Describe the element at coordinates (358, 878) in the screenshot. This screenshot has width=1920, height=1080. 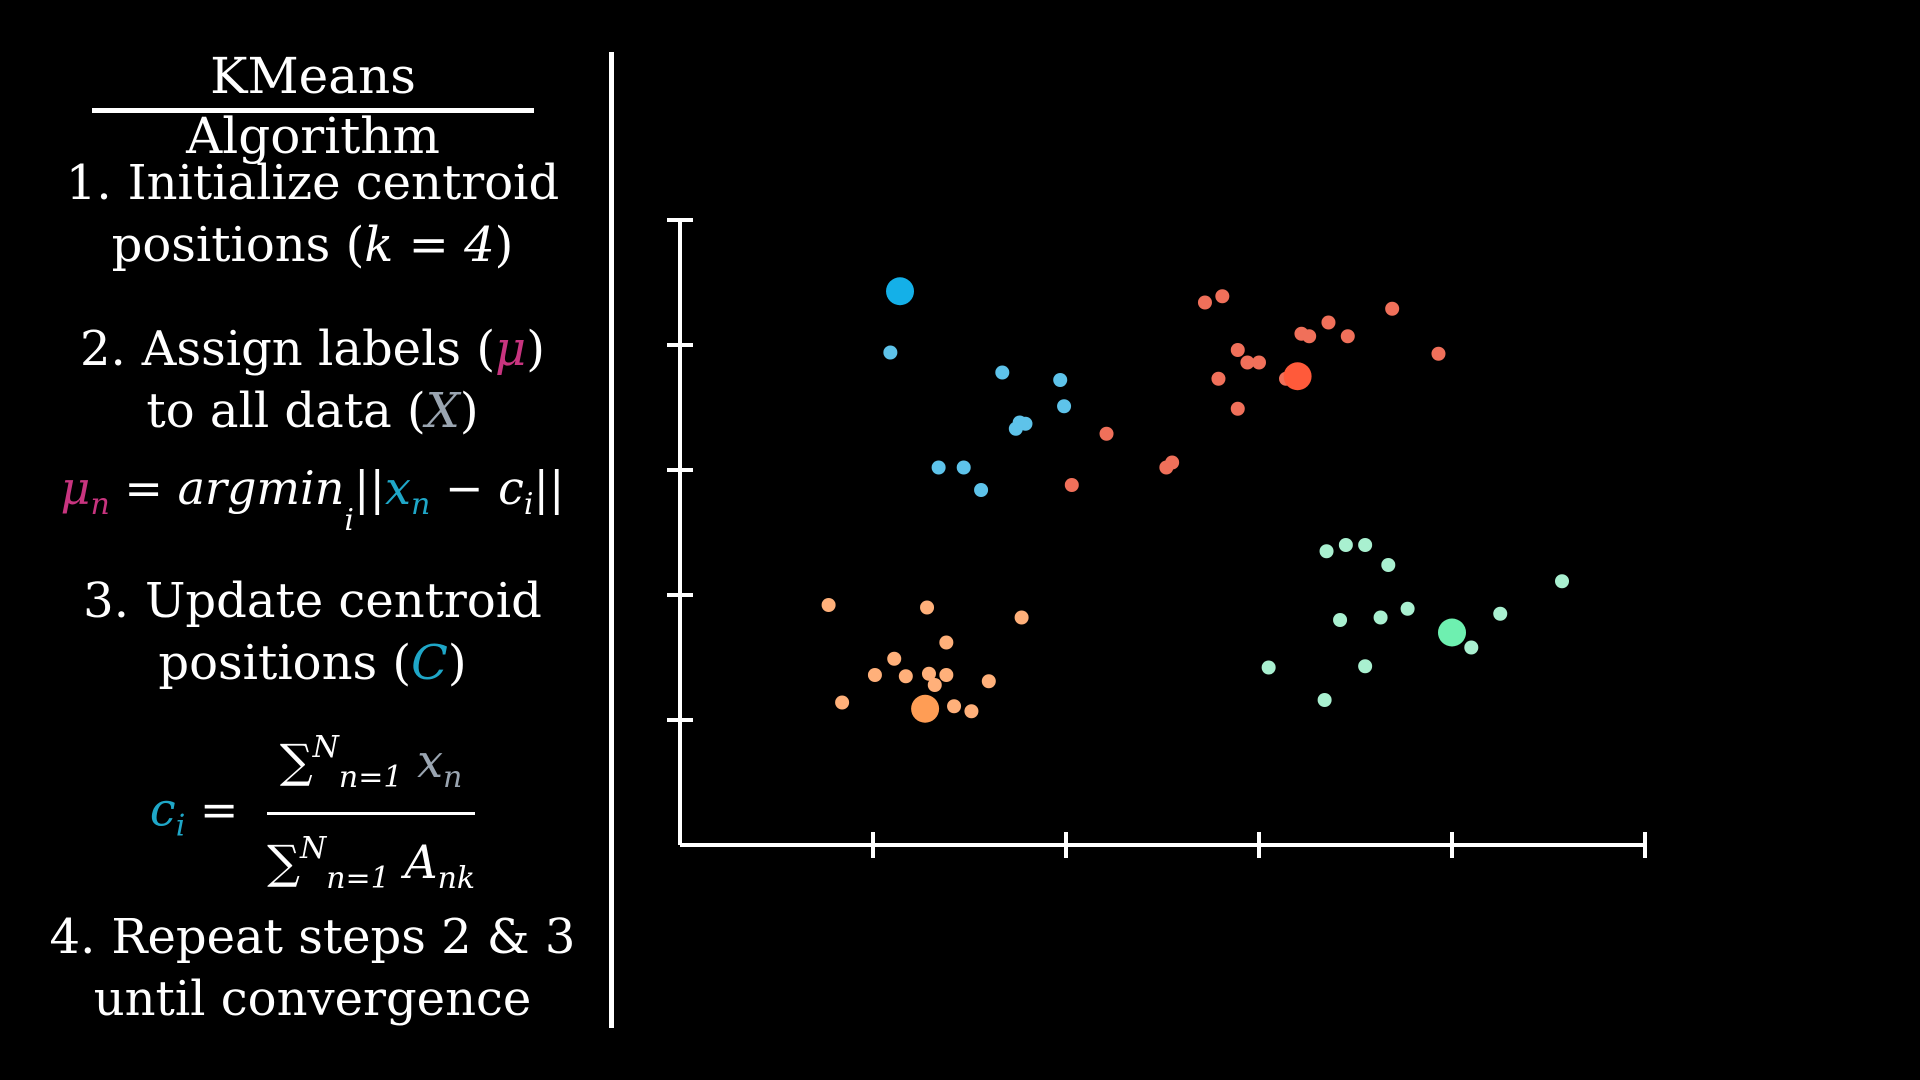
I see `denominator-sum-sub: n=1` at that location.